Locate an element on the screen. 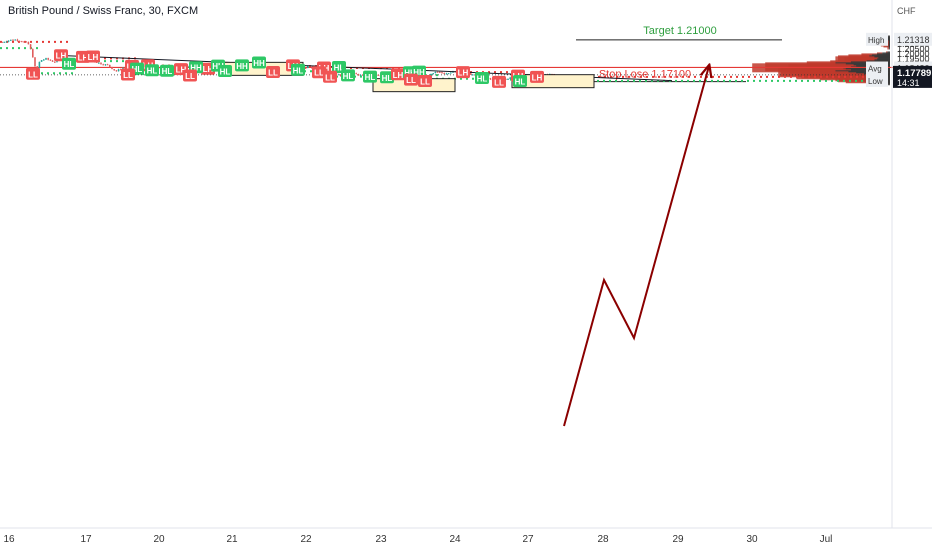 The width and height of the screenshot is (932, 550). x-tick-label: 17 is located at coordinates (86, 539).